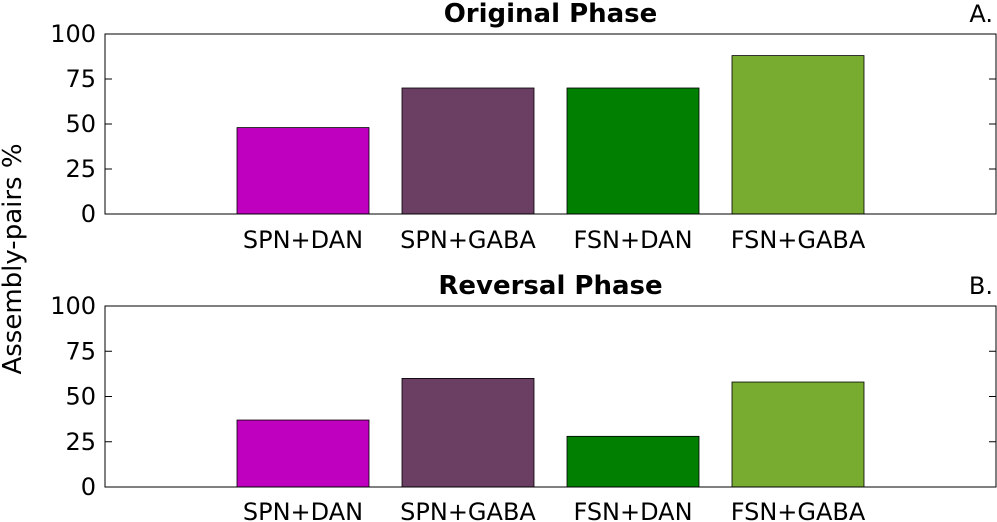 The width and height of the screenshot is (997, 522). What do you see at coordinates (551, 14) in the screenshot?
I see `chart-title-original-phase: Original Phase` at bounding box center [551, 14].